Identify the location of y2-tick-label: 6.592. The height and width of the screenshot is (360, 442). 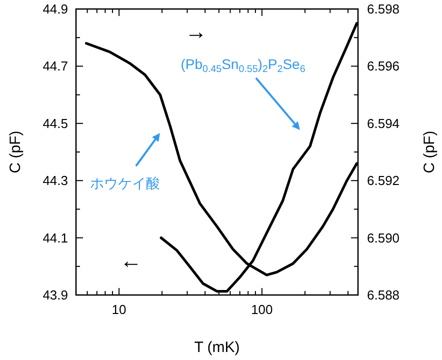
(383, 180).